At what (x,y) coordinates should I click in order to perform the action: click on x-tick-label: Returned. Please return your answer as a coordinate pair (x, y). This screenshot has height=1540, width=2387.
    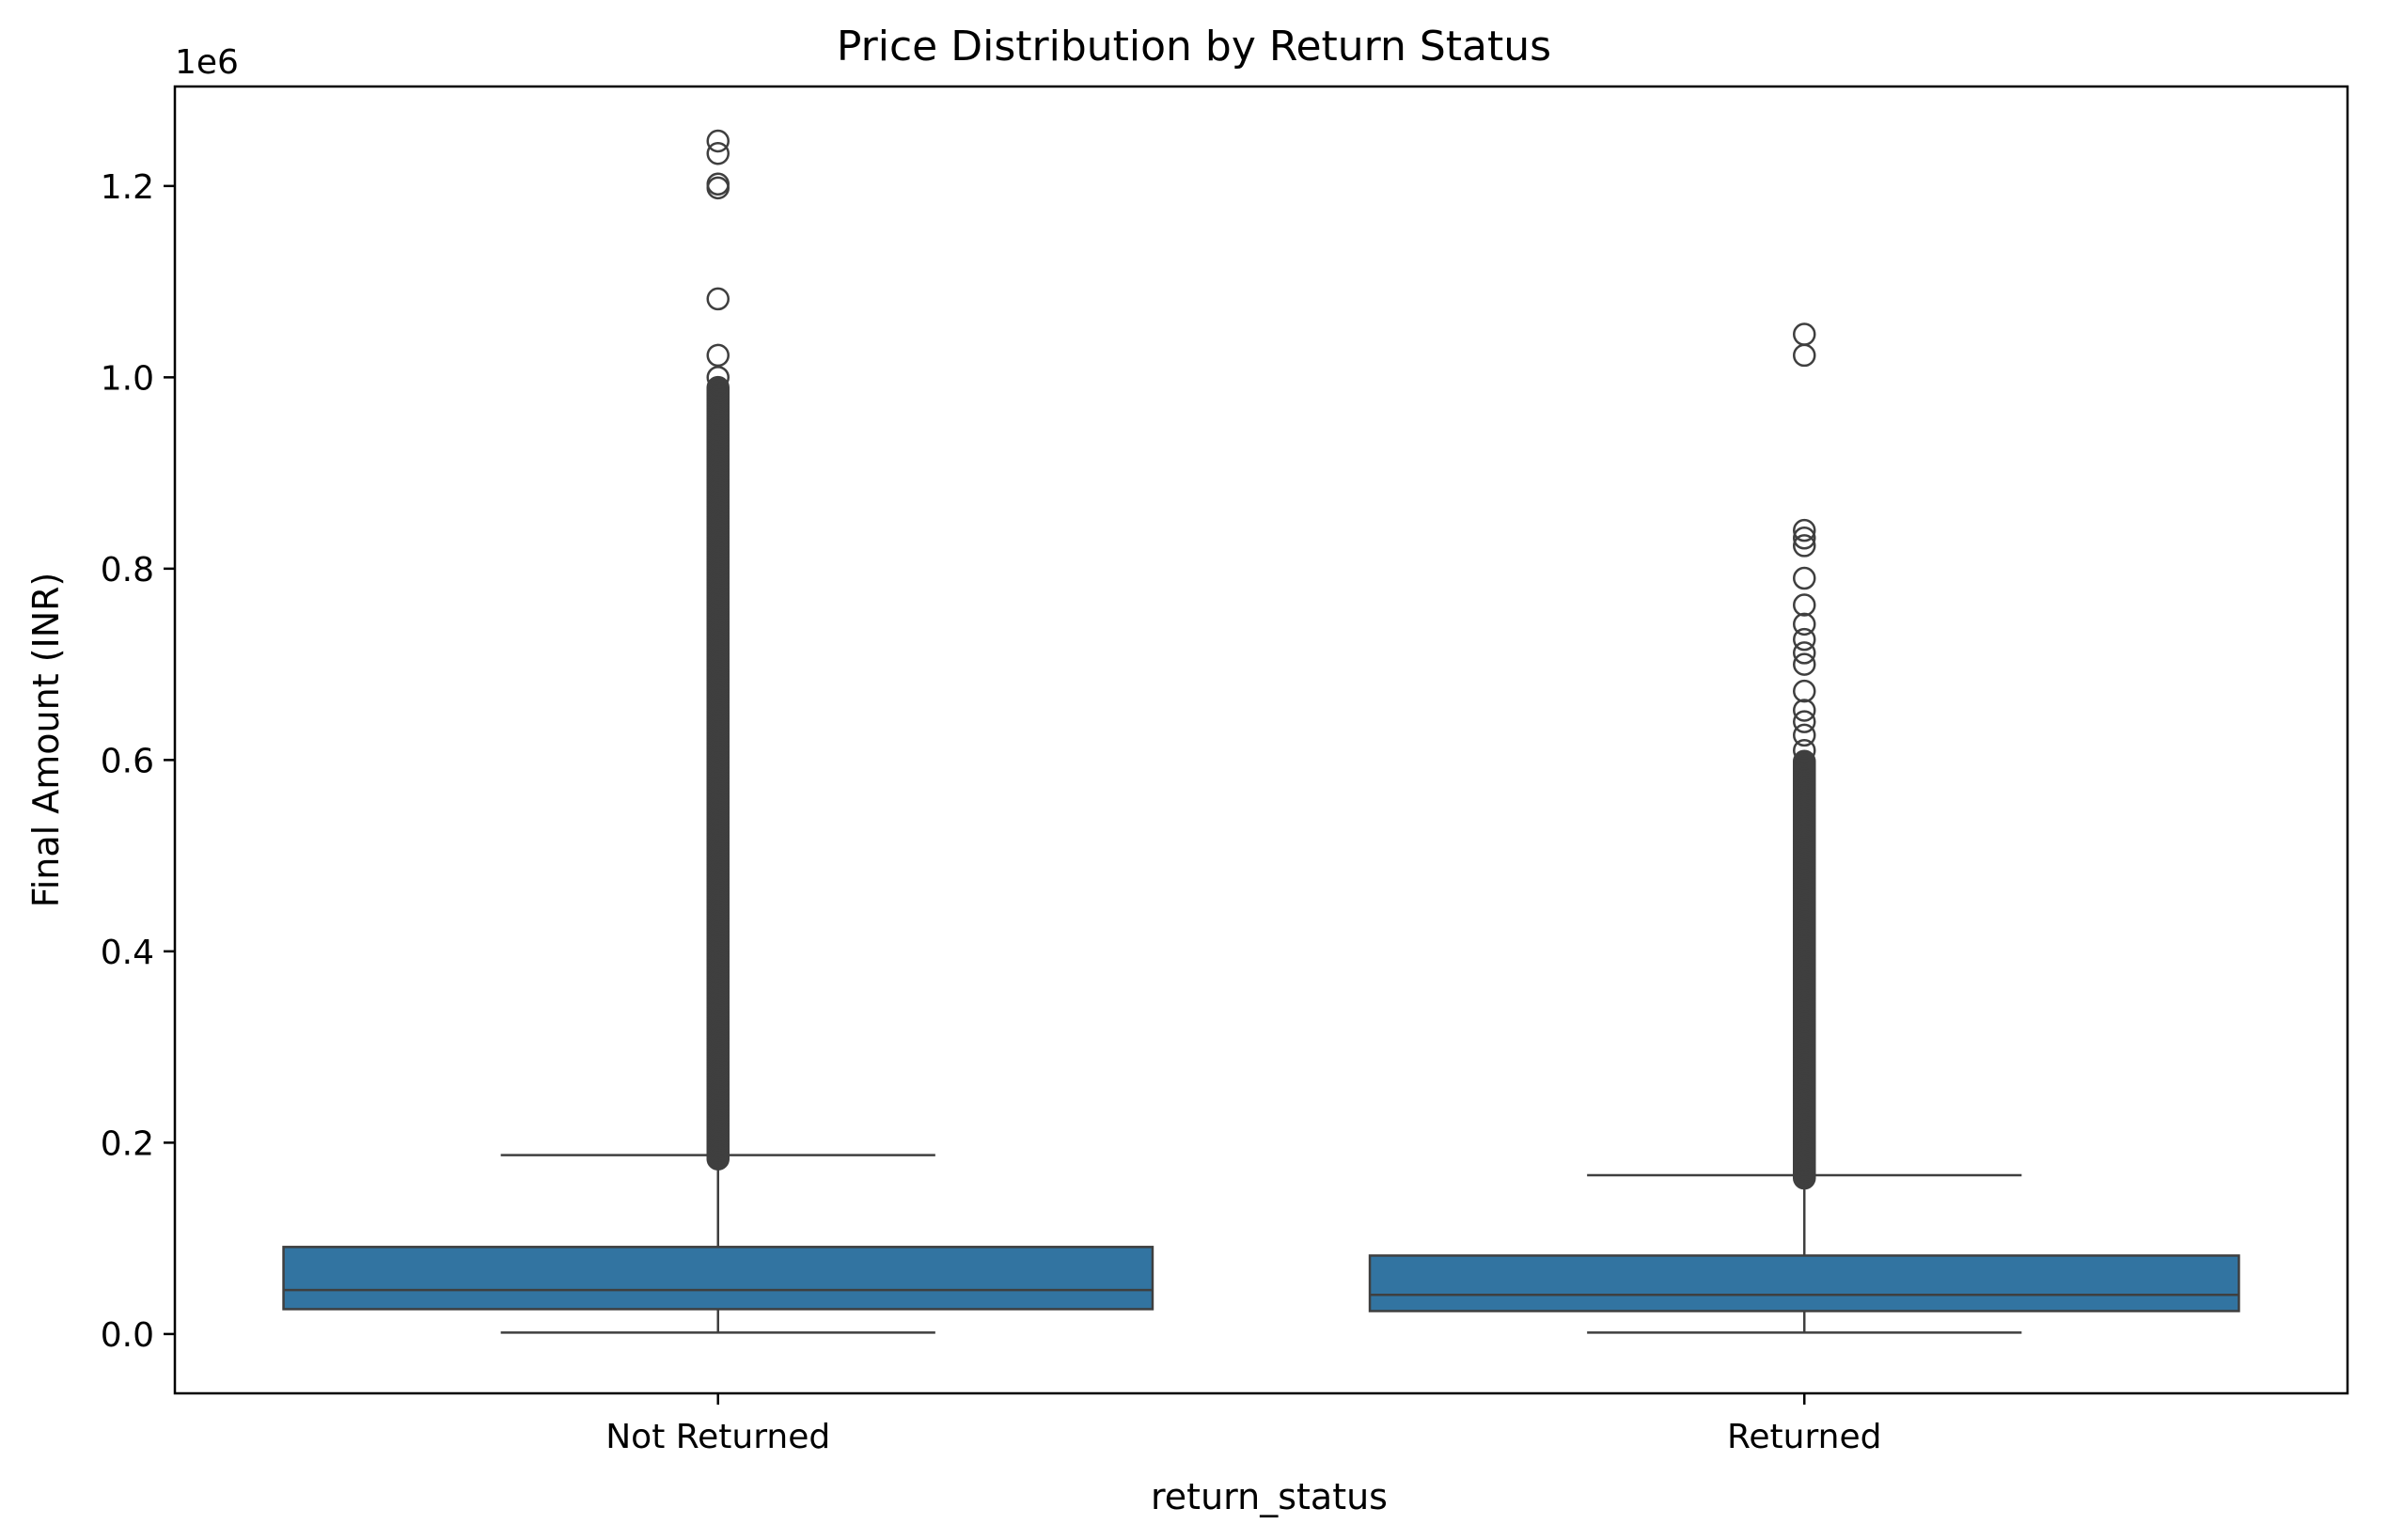
    Looking at the image, I should click on (1804, 1437).